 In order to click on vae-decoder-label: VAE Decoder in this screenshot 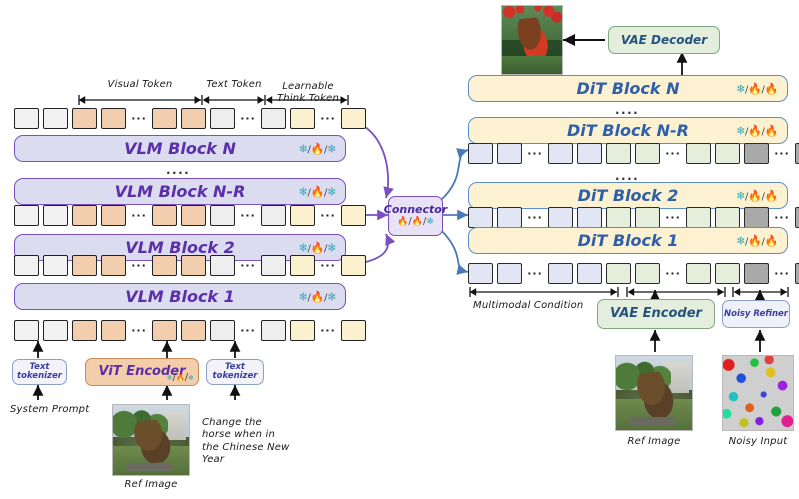, I will do `click(664, 39)`.